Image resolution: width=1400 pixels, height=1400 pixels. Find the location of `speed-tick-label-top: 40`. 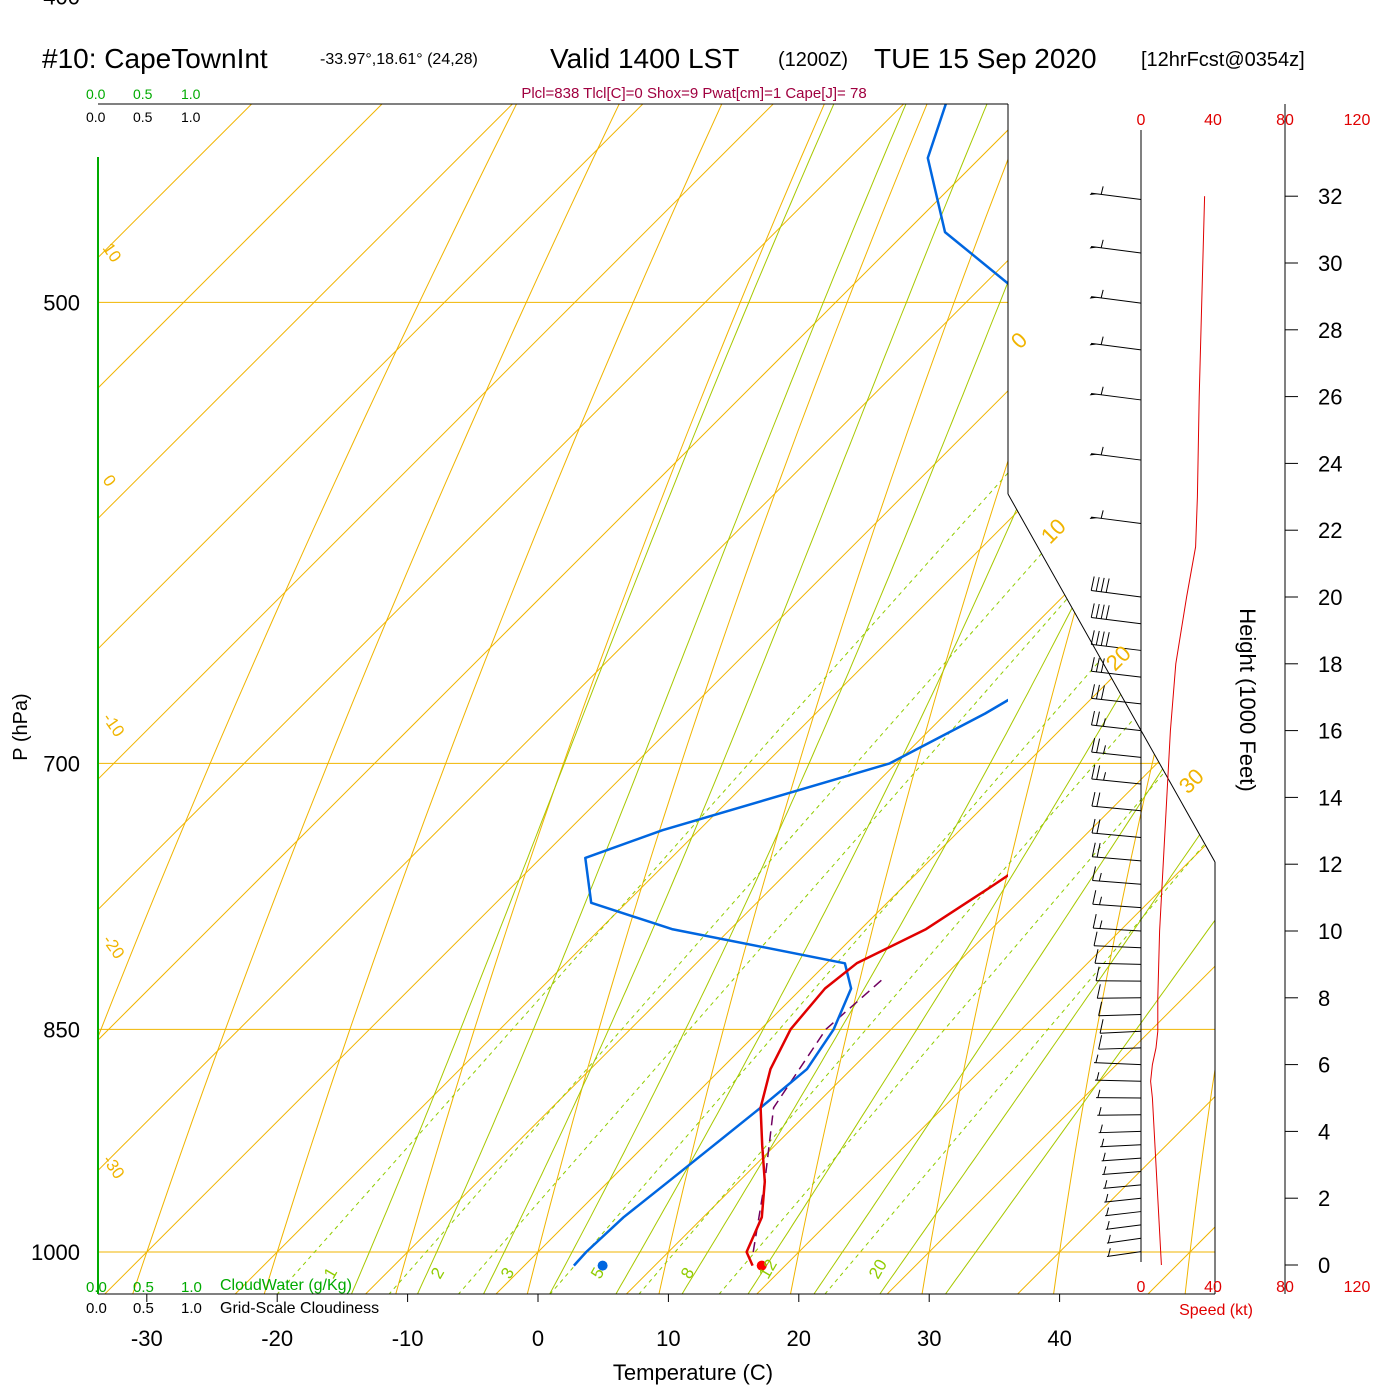

speed-tick-label-top: 40 is located at coordinates (1213, 120).